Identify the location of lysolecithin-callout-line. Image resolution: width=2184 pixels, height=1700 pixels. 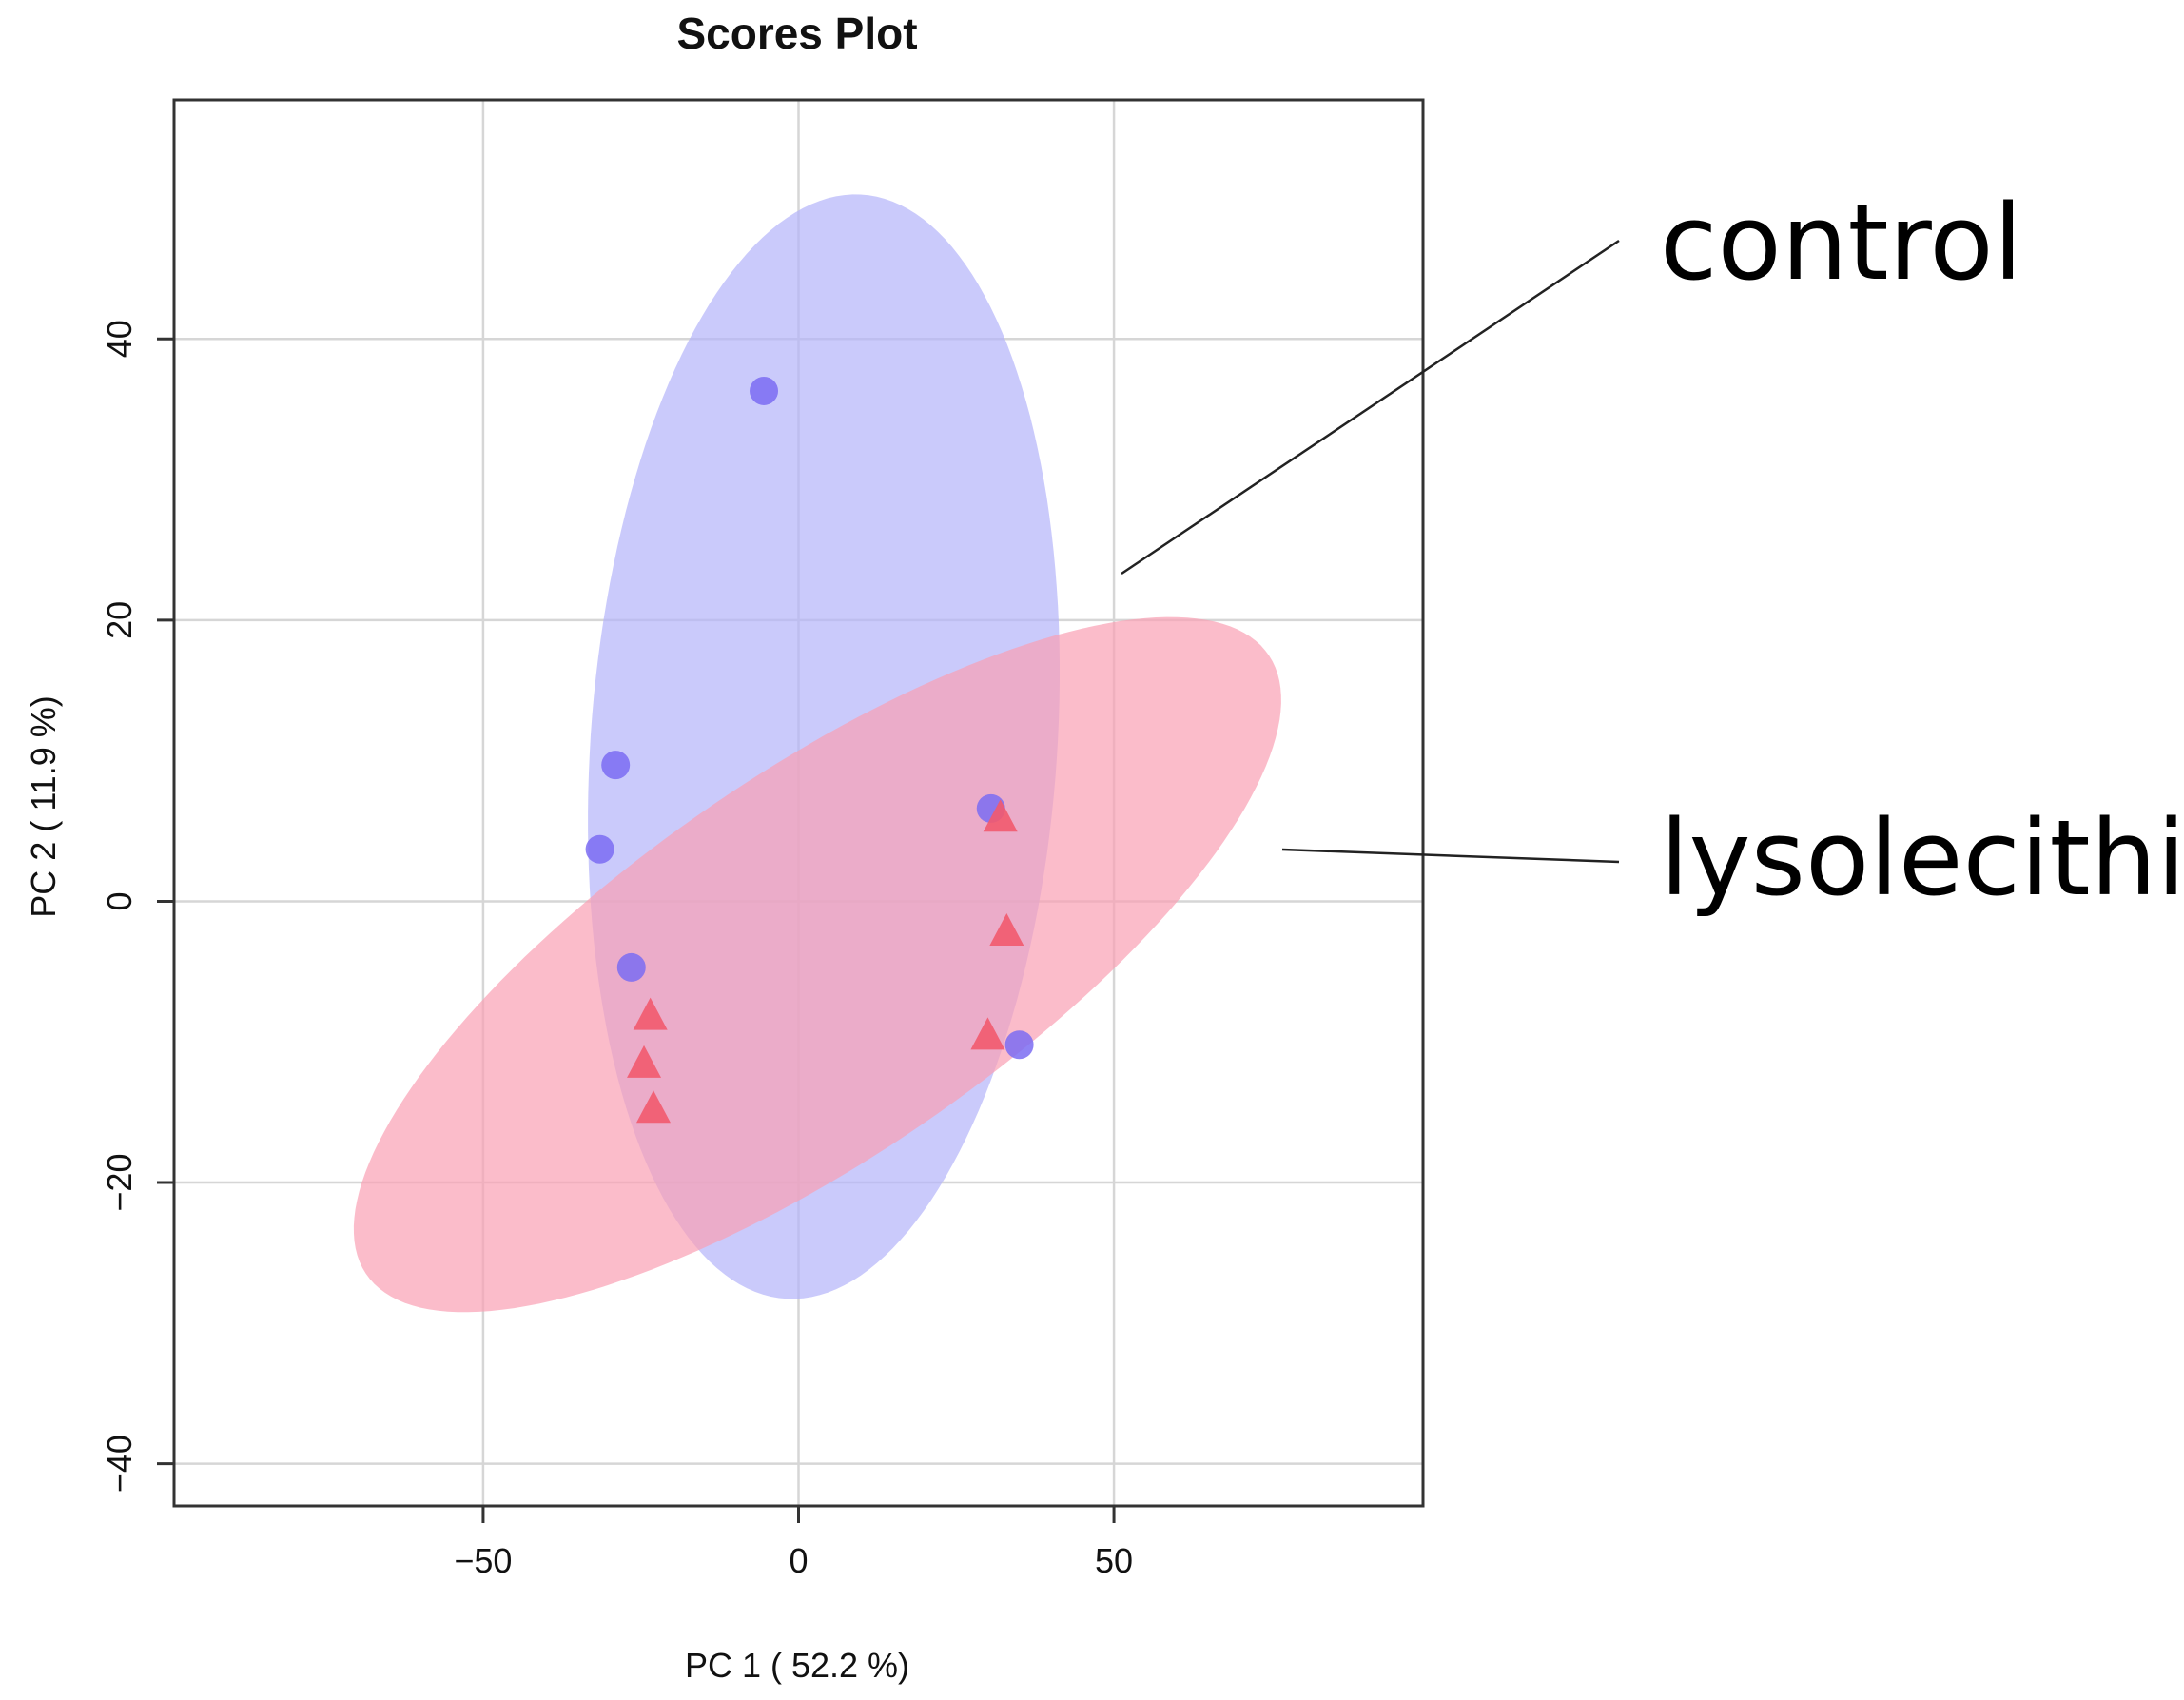
(1450, 856).